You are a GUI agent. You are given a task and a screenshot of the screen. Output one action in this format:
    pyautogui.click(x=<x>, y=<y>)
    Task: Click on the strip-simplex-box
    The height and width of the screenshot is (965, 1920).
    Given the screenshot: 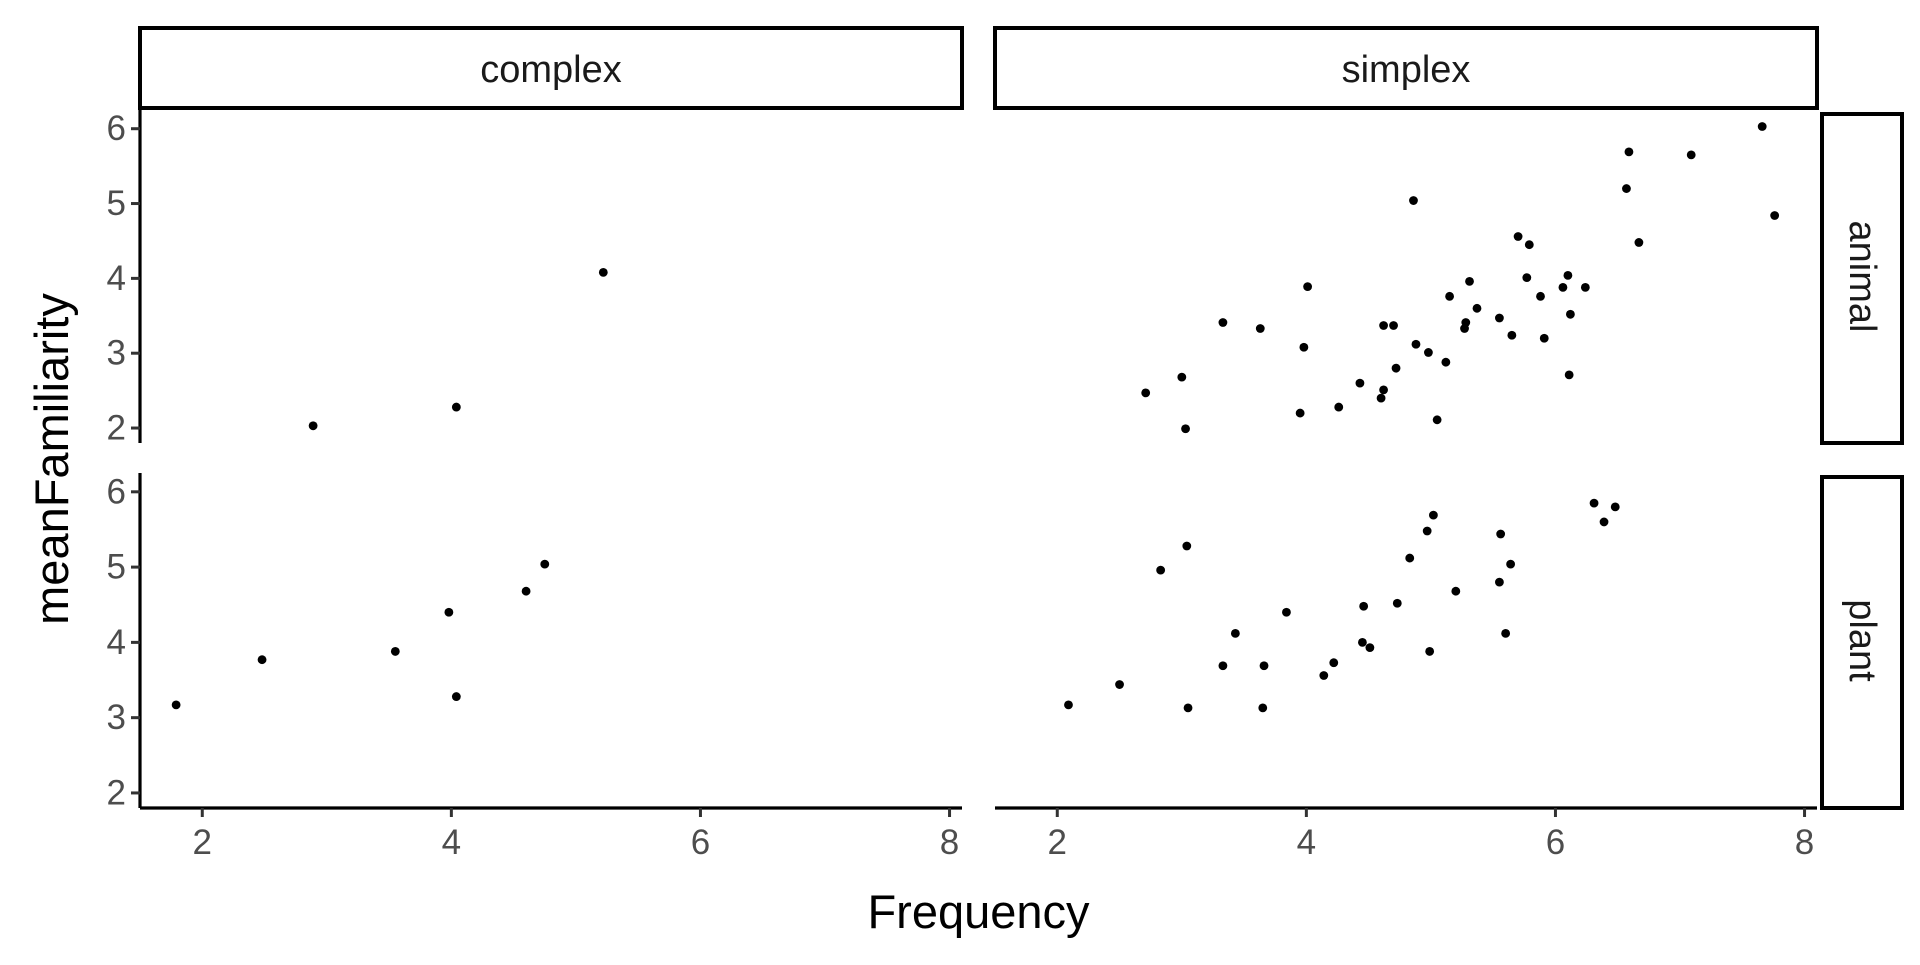 What is the action you would take?
    pyautogui.click(x=1406, y=68)
    